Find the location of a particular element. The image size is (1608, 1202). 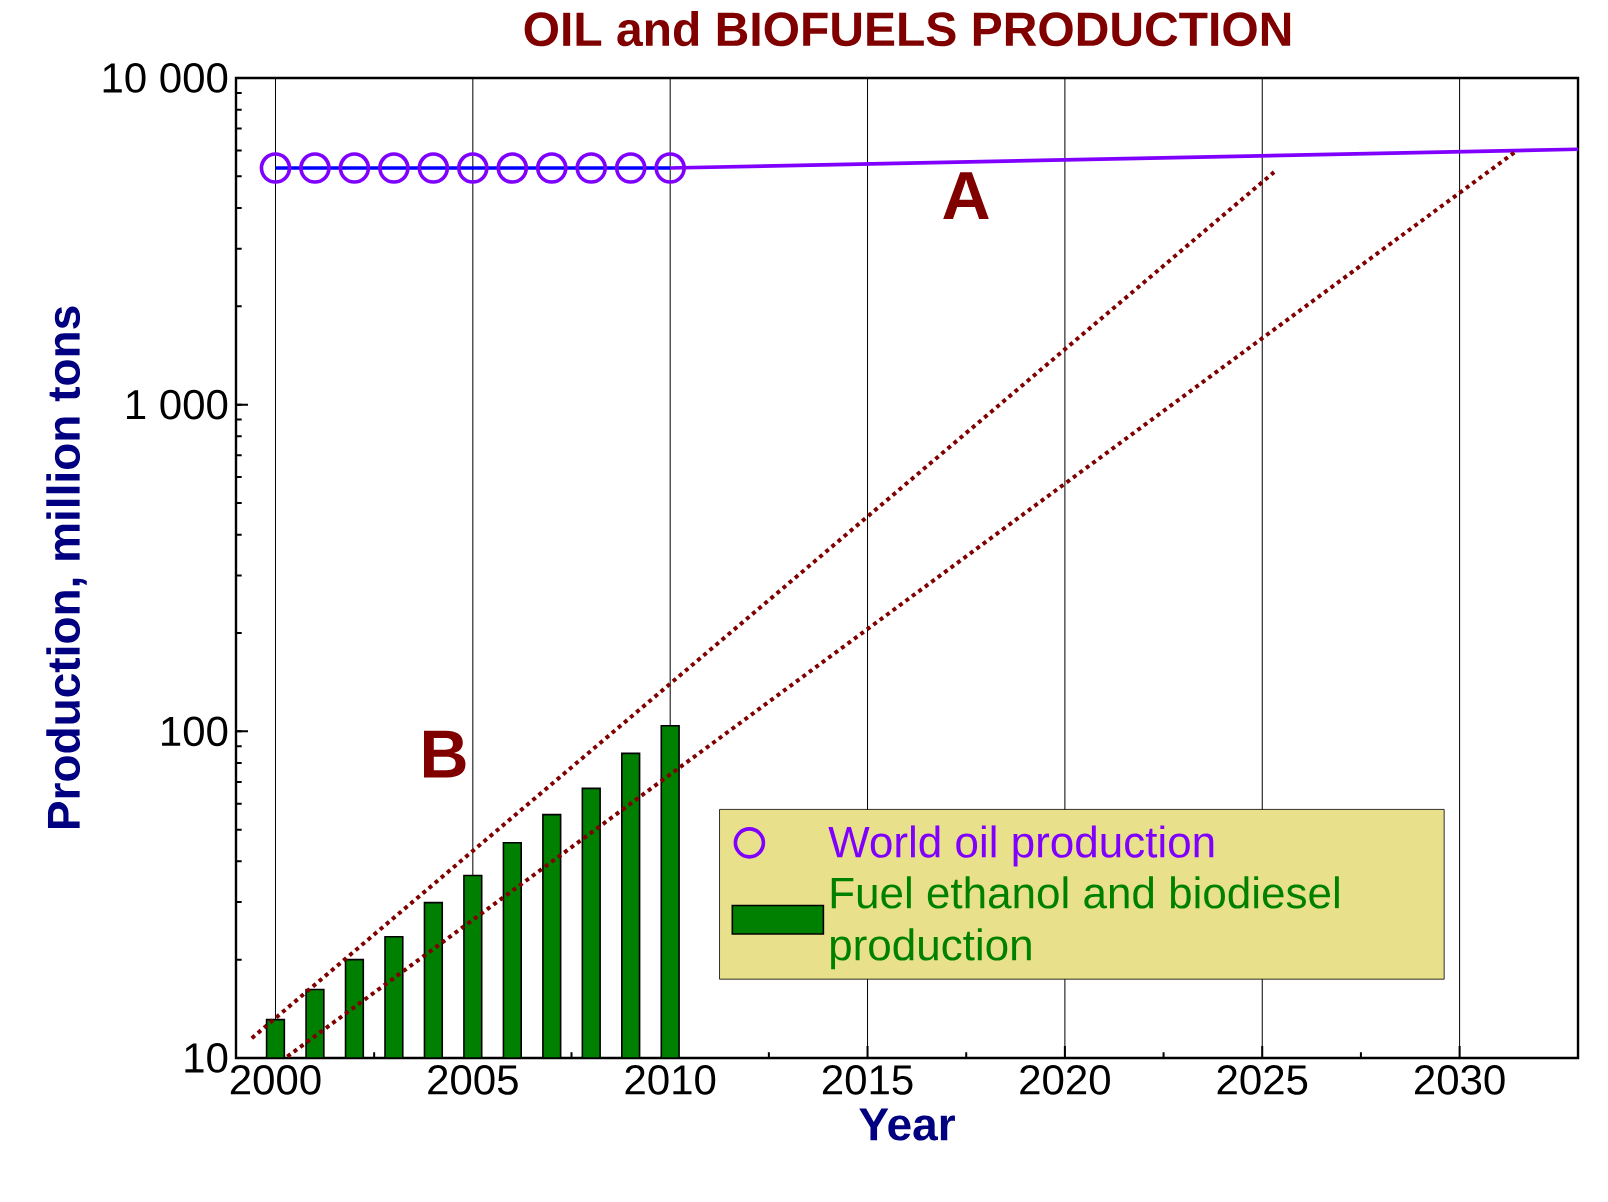

x-tick-label: 2005 is located at coordinates (473, 1080).